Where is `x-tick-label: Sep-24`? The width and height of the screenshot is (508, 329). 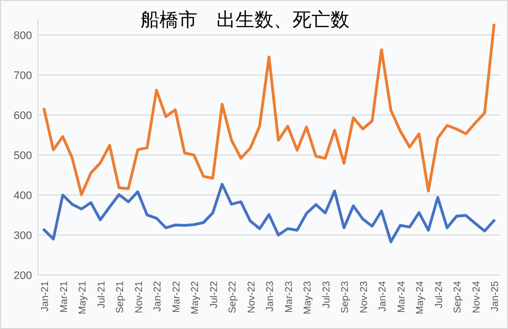
x-tick-label: Sep-24 is located at coordinates (458, 297).